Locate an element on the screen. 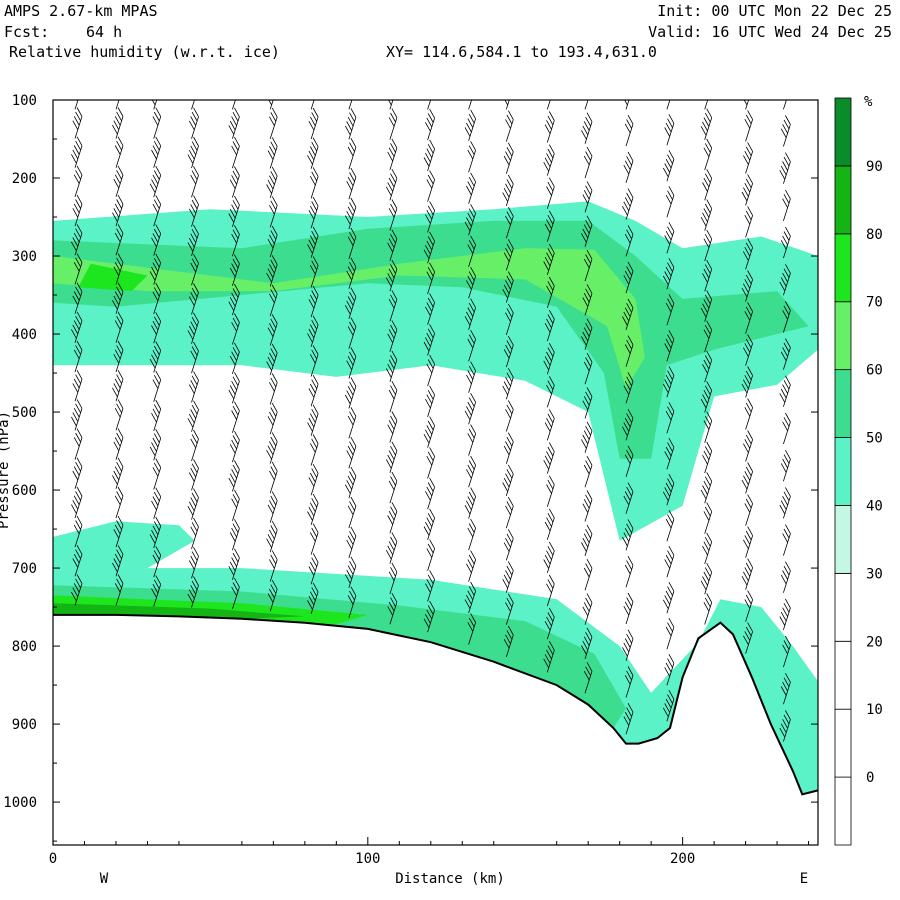 The image size is (900, 900). xy-range: XY= 114.6,584.1 to 193.4,631.0 is located at coordinates (521, 52).